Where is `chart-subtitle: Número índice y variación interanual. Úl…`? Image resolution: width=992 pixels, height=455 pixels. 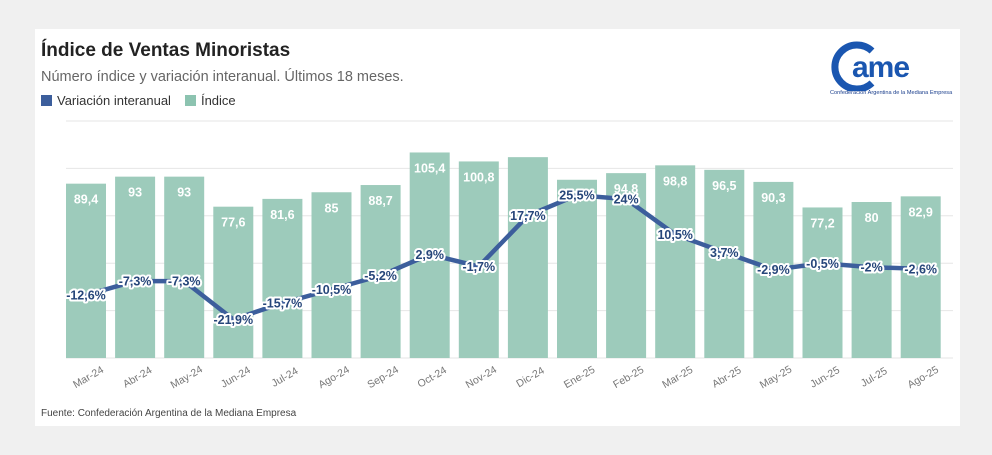
chart-subtitle: Número índice y variación interanual. Úl… is located at coordinates (222, 77).